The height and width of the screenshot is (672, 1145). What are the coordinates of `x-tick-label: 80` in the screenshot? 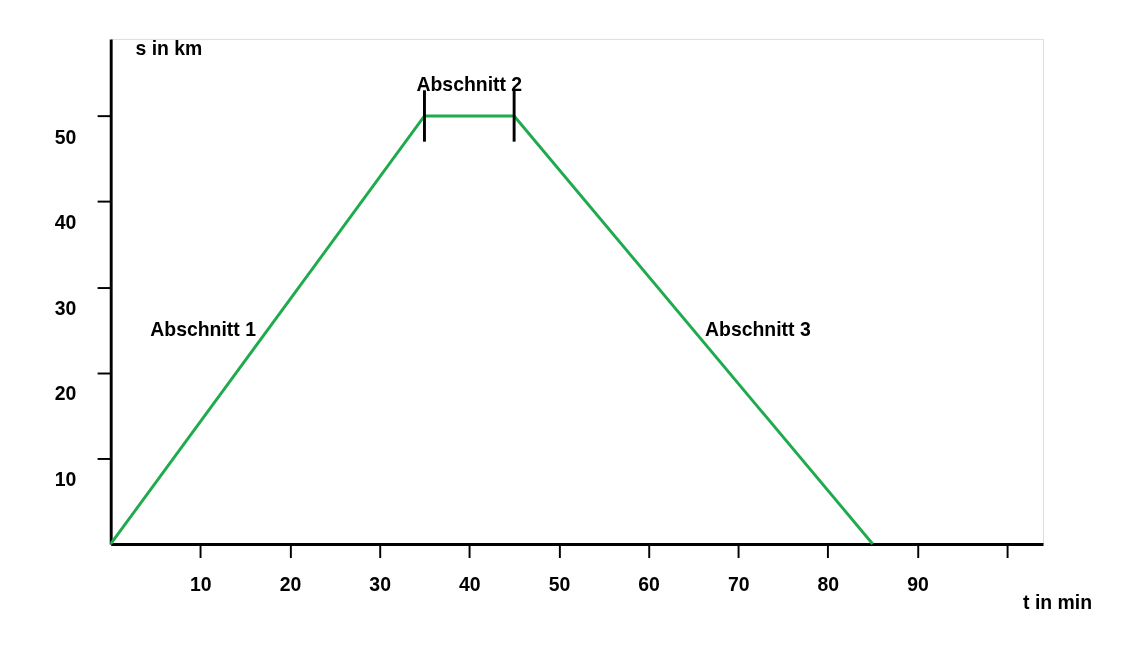 It's located at (828, 584).